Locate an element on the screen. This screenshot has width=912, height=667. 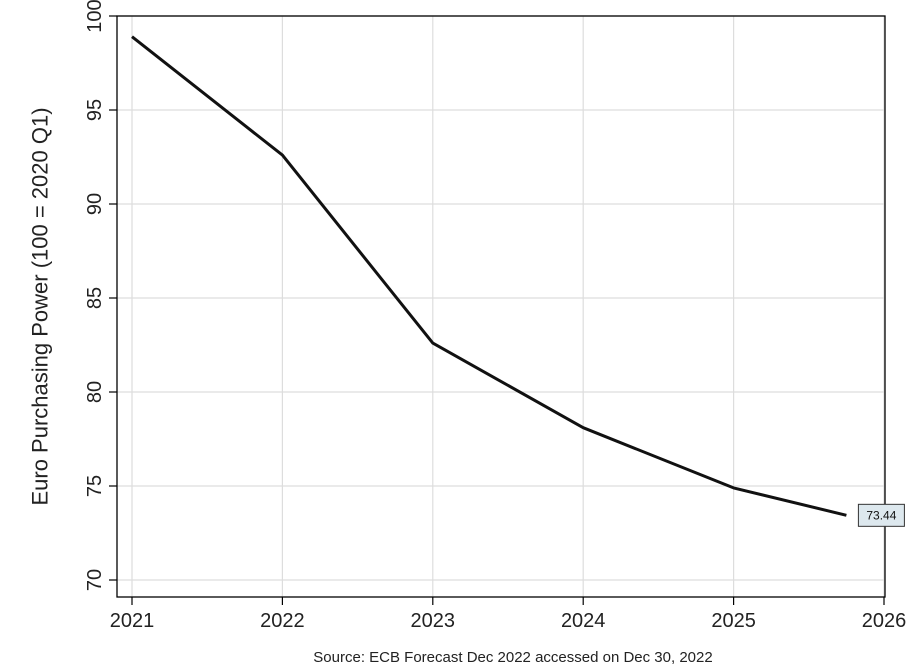
x-tick-label: 2026 is located at coordinates (884, 621).